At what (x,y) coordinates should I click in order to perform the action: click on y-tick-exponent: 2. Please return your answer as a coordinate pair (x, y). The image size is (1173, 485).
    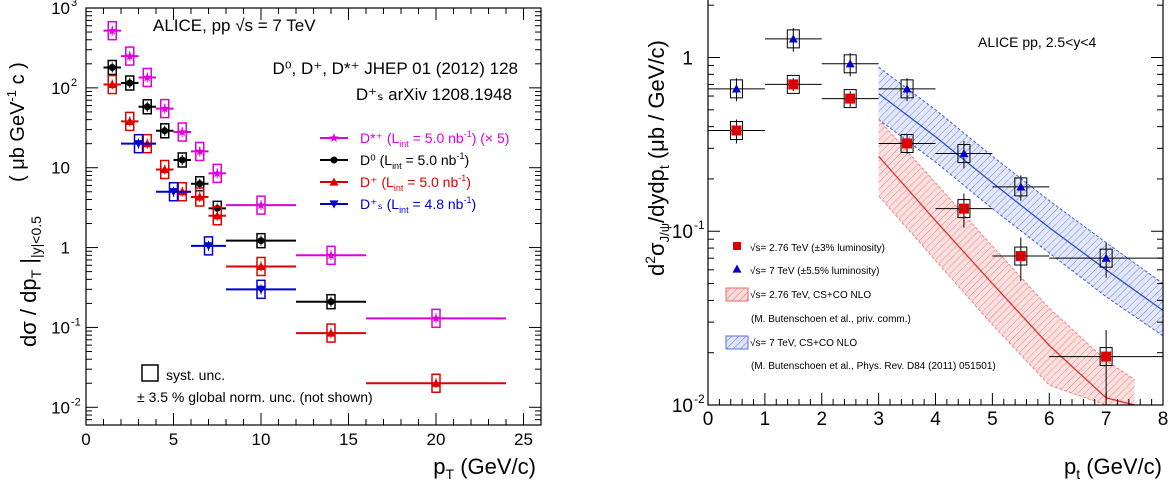
    Looking at the image, I should click on (74, 83).